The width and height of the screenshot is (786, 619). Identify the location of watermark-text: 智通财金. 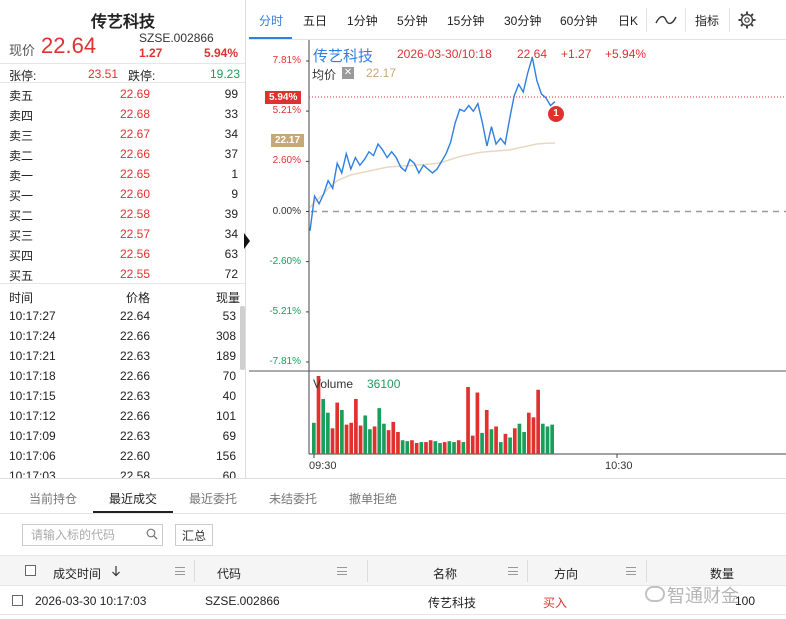
(703, 596).